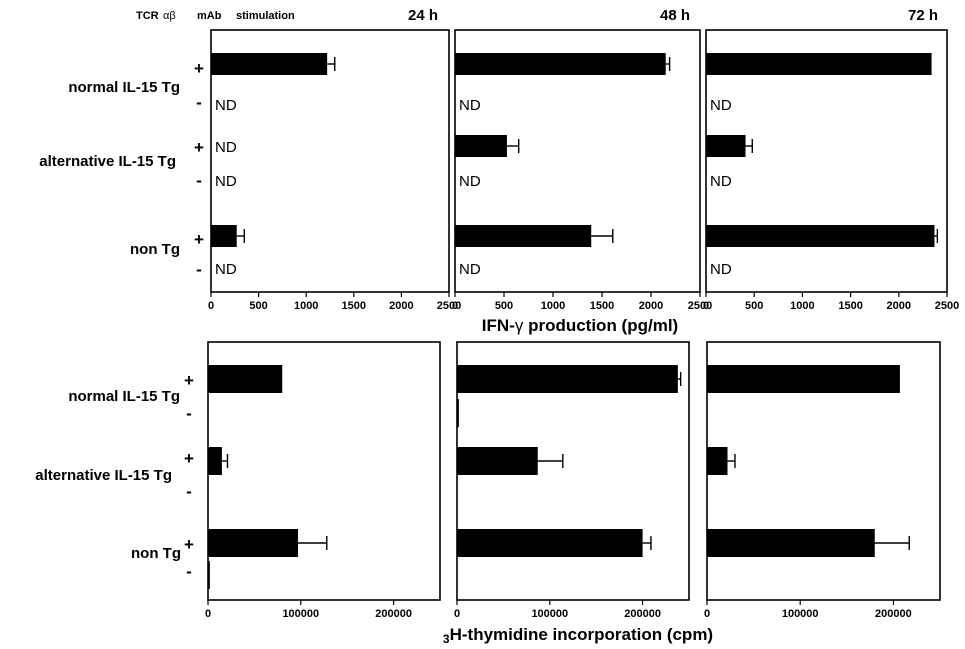  I want to click on header-stimulation-label: stimulation, so click(265, 16).